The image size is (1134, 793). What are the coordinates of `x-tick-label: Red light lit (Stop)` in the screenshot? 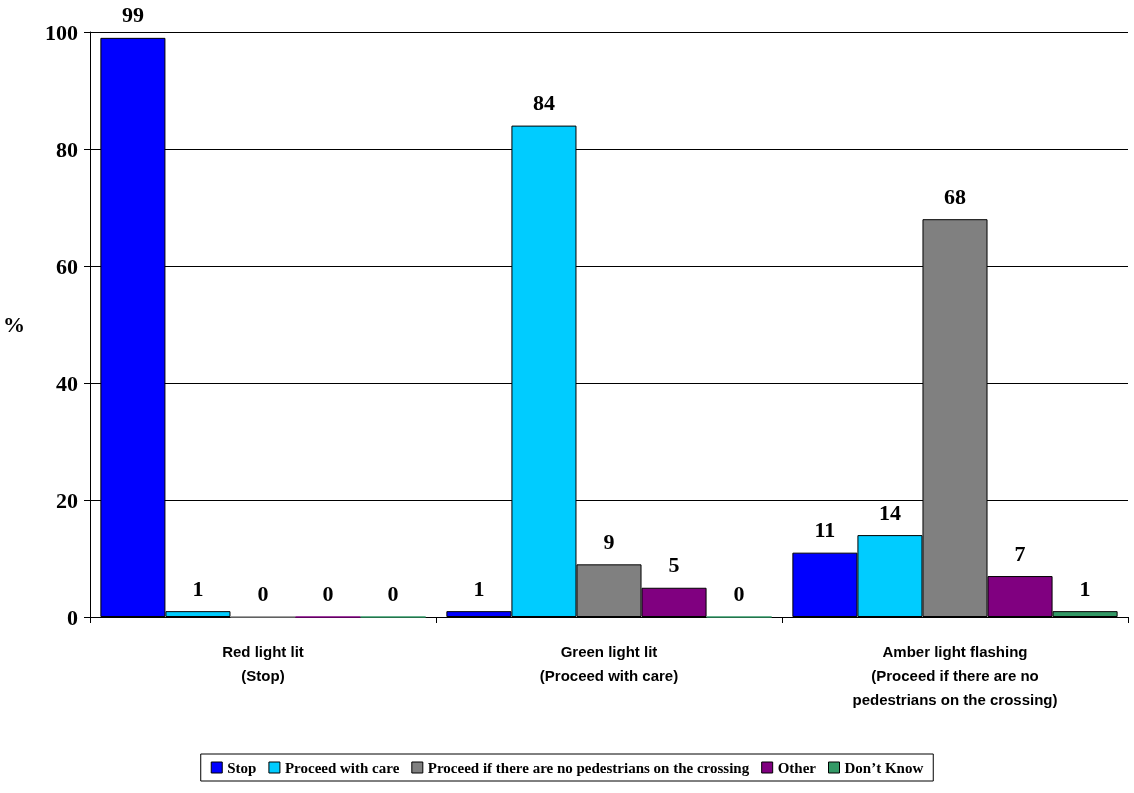 It's located at (263, 663).